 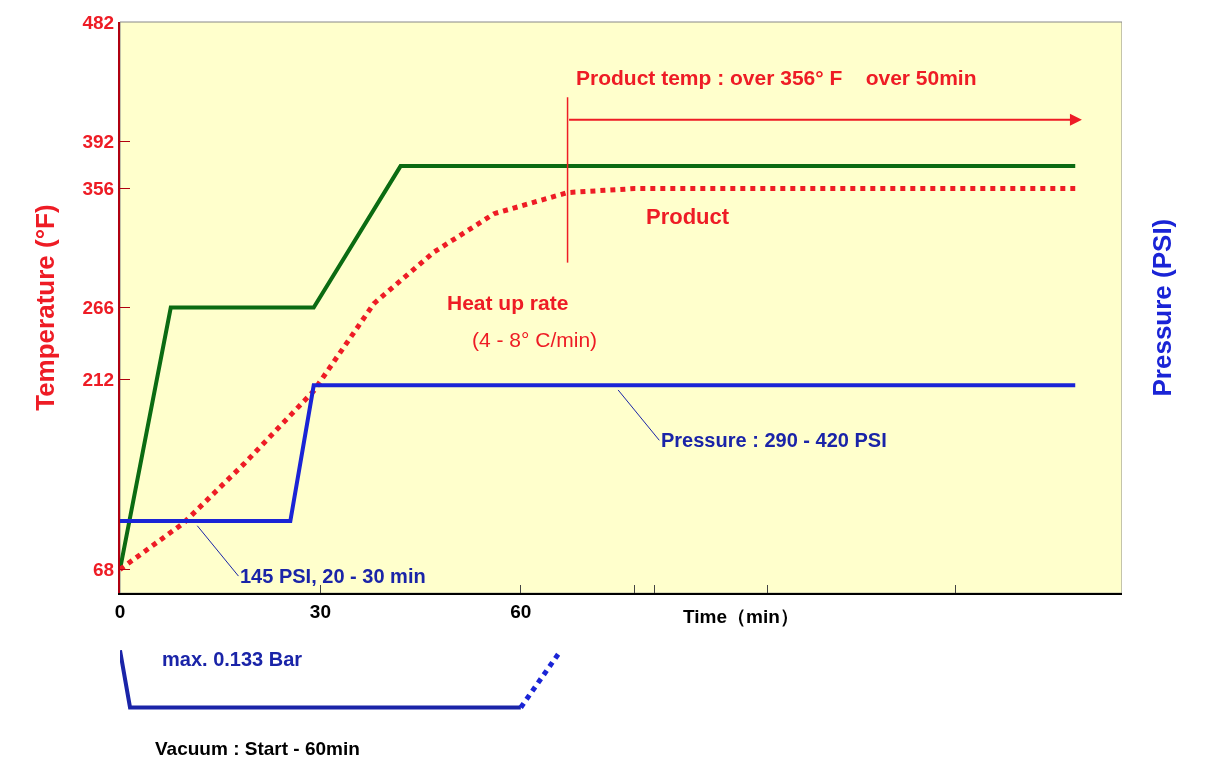 What do you see at coordinates (776, 77) in the screenshot?
I see `ref-line-label: Product temp : over 356° F over 50min` at bounding box center [776, 77].